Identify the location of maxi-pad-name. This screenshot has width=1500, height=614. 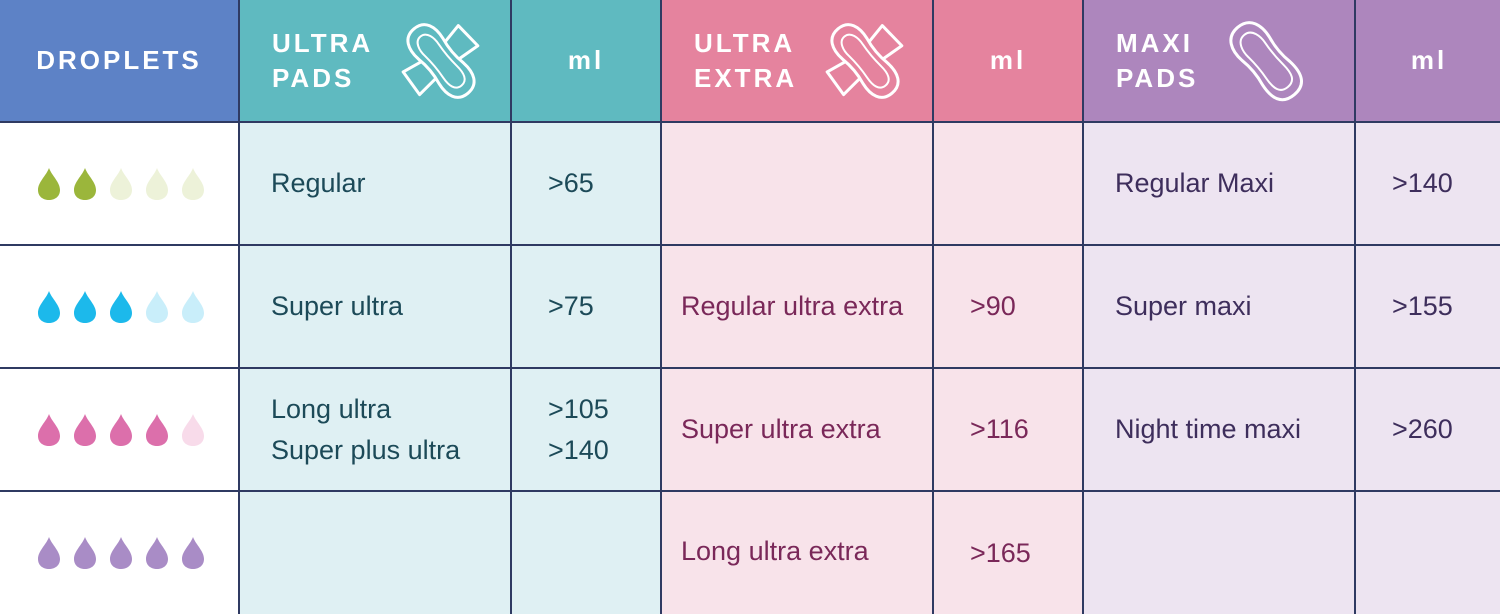
(1219, 553).